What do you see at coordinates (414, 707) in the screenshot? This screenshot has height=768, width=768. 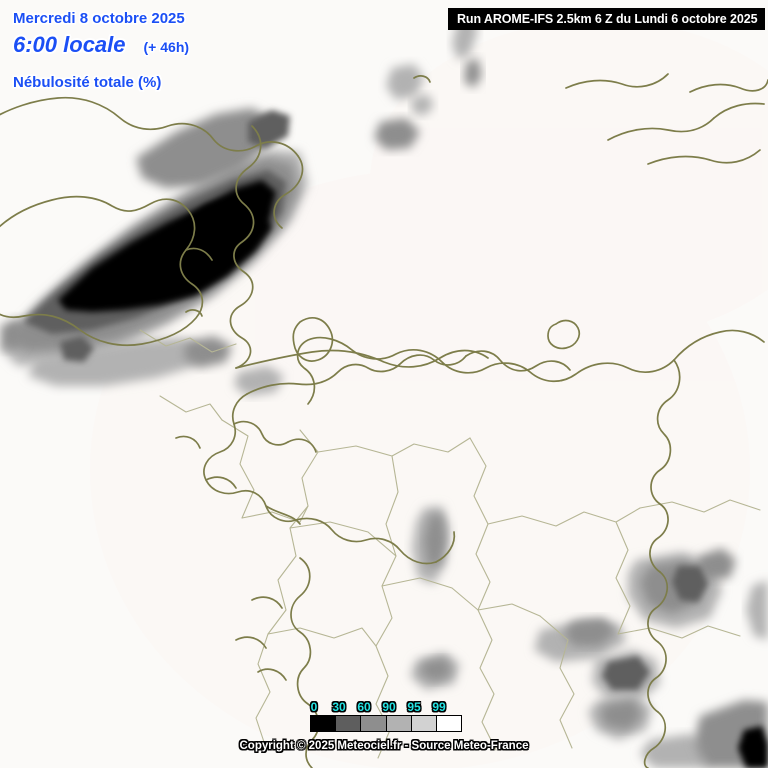 I see `legend-tick-95: 95` at bounding box center [414, 707].